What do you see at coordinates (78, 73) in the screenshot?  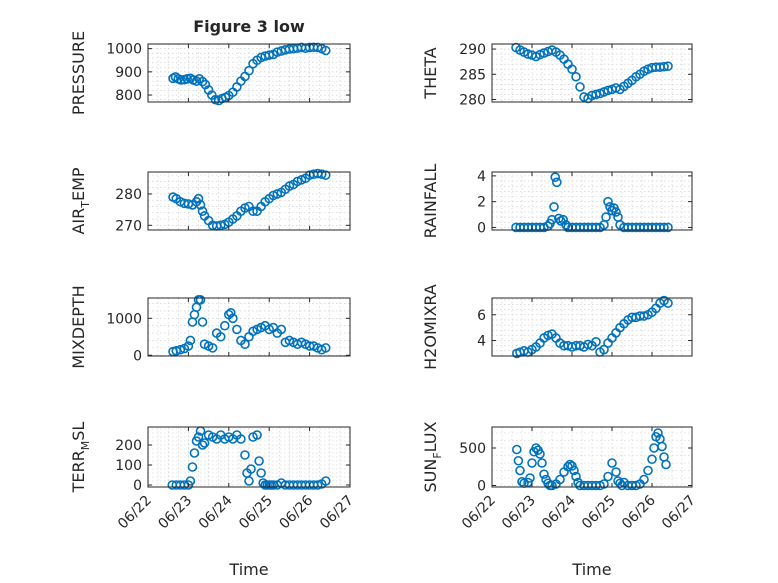 I see `y-axis-label: PRESSURE` at bounding box center [78, 73].